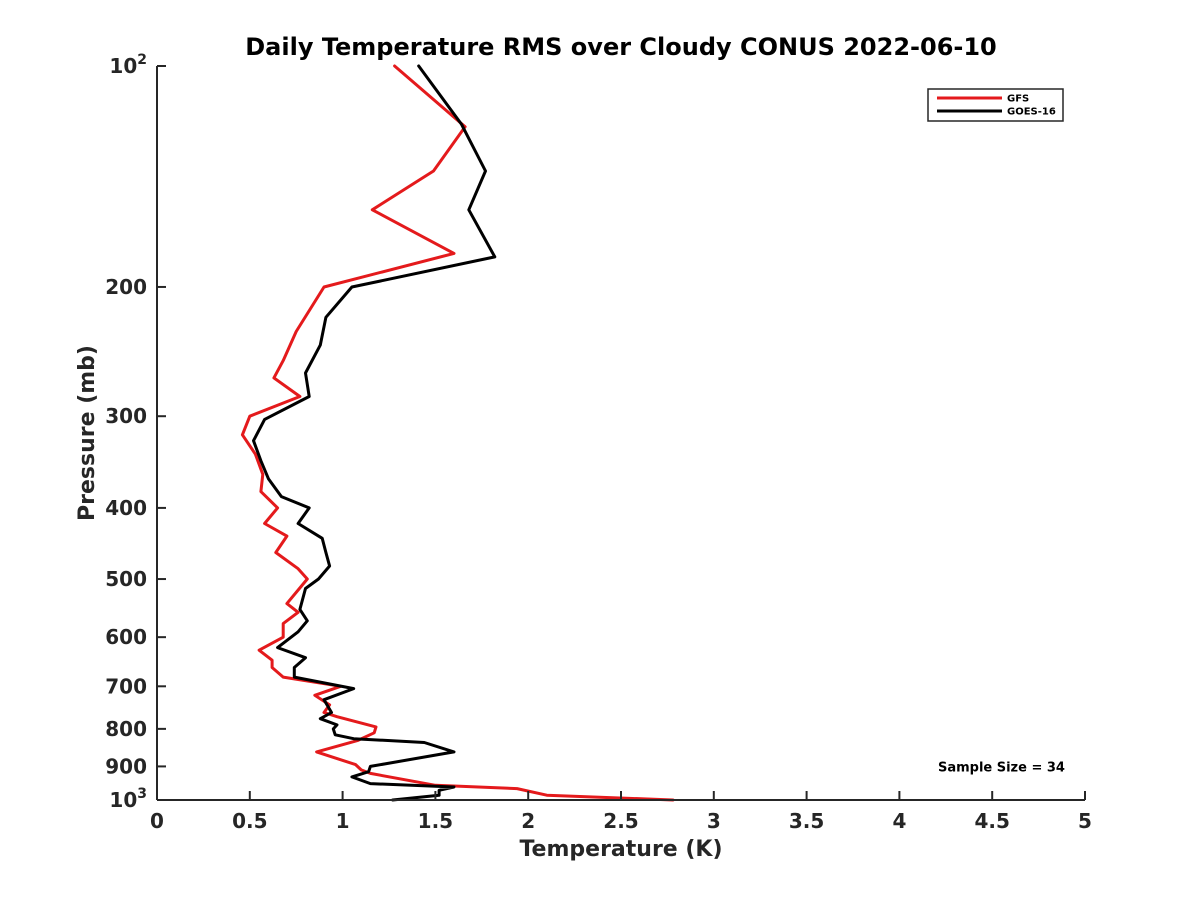 This screenshot has height=900, width=1200. I want to click on x-axis-title: Temperature (K), so click(620, 849).